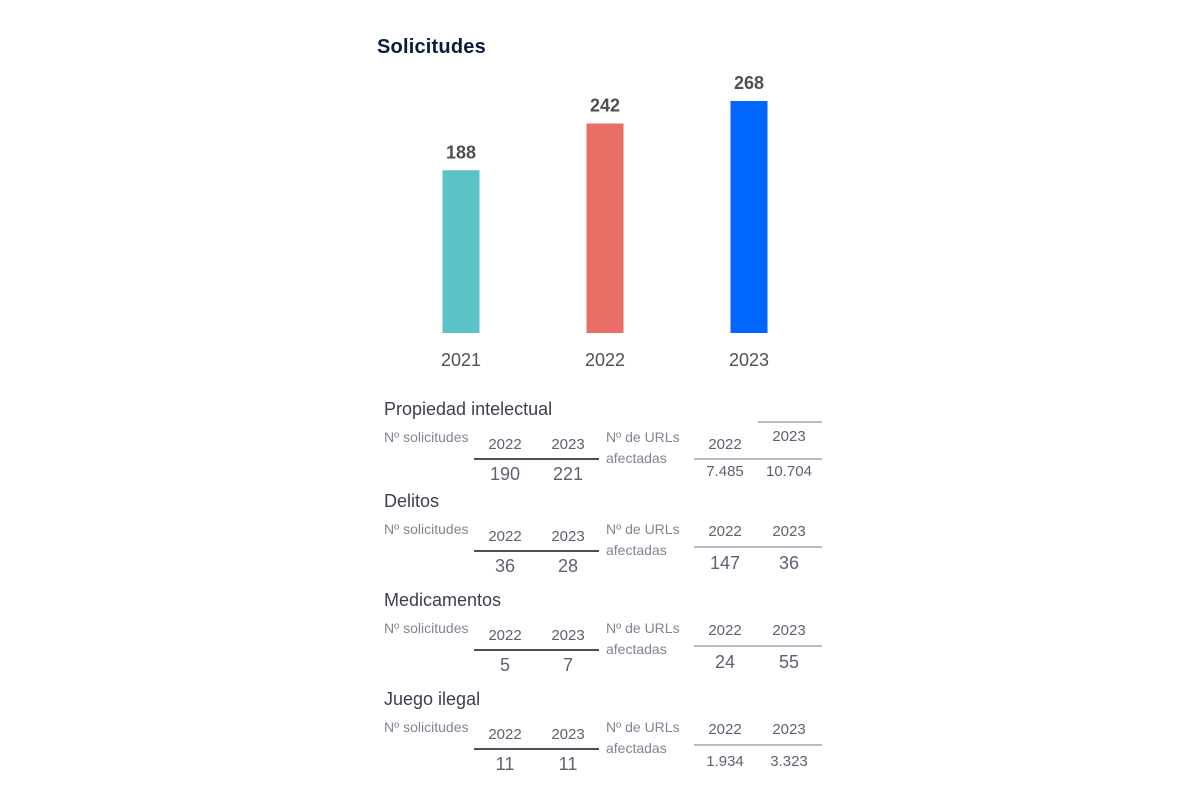  I want to click on section-title: Medicamentos, so click(443, 600).